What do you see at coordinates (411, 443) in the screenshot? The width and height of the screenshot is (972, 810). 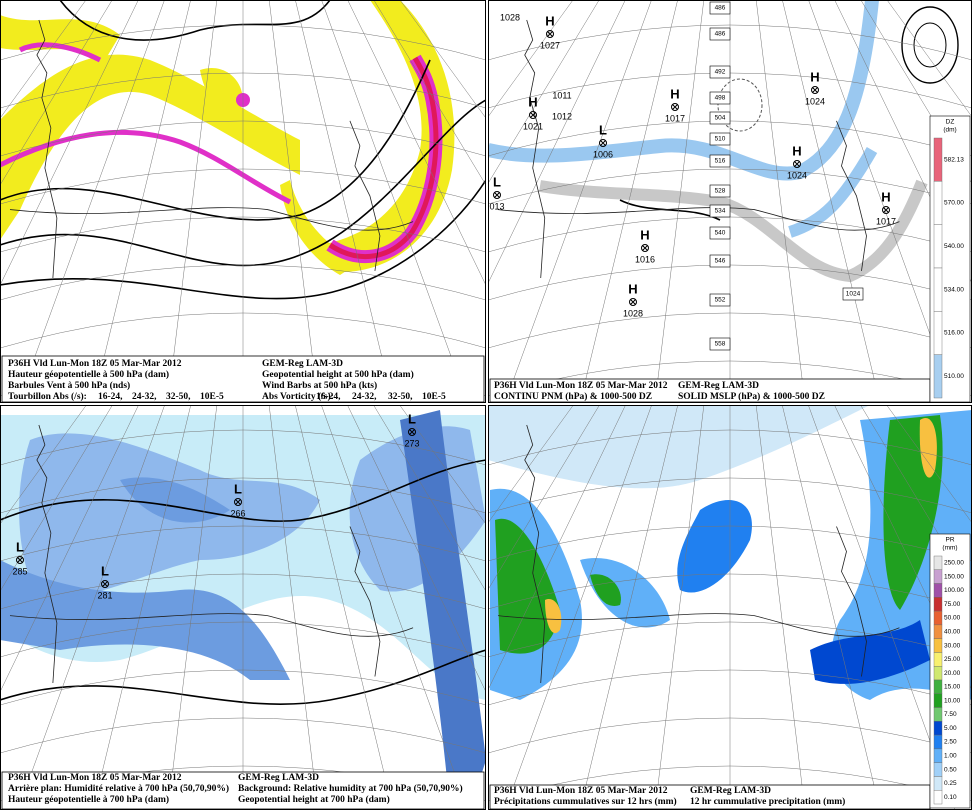 I see `pressure-value: 273` at bounding box center [411, 443].